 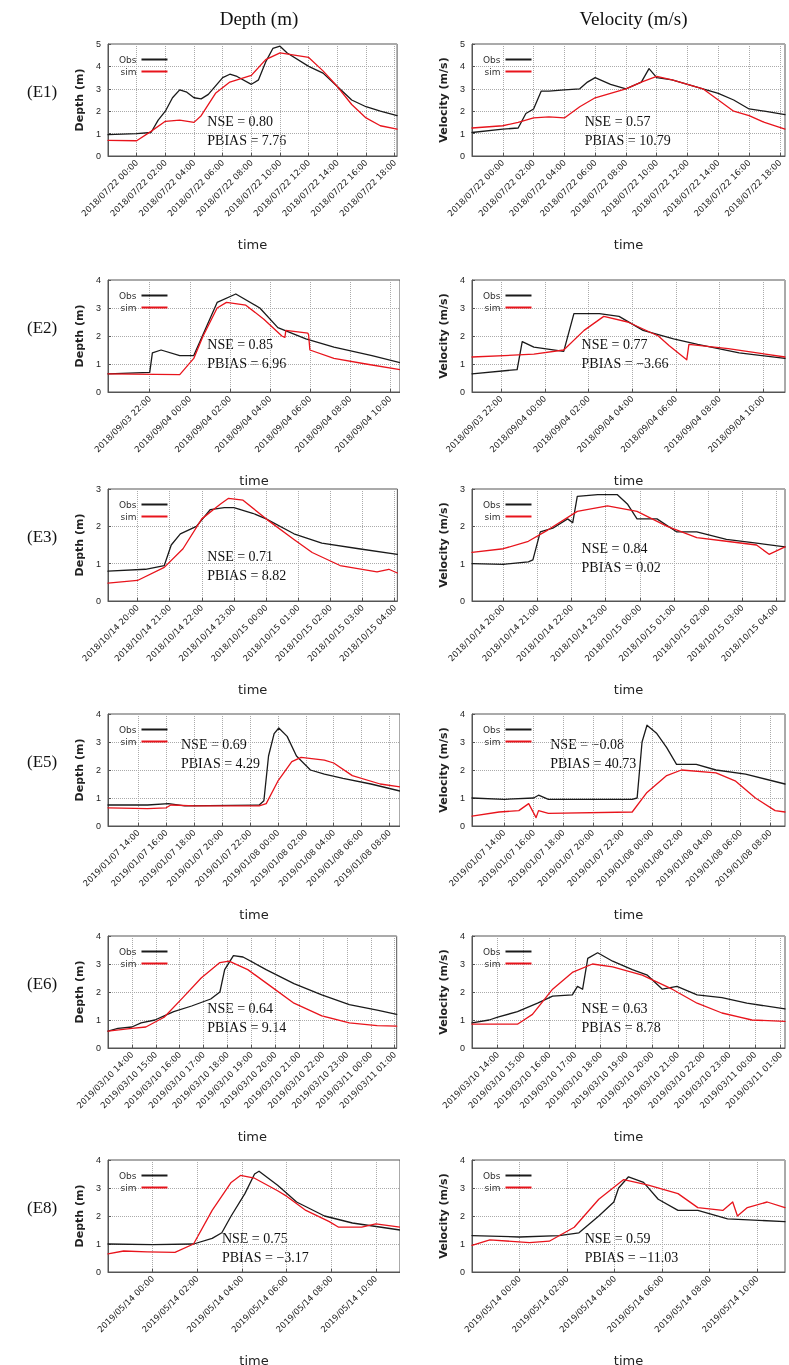 I want to click on text: (E5), so click(x=42, y=761).